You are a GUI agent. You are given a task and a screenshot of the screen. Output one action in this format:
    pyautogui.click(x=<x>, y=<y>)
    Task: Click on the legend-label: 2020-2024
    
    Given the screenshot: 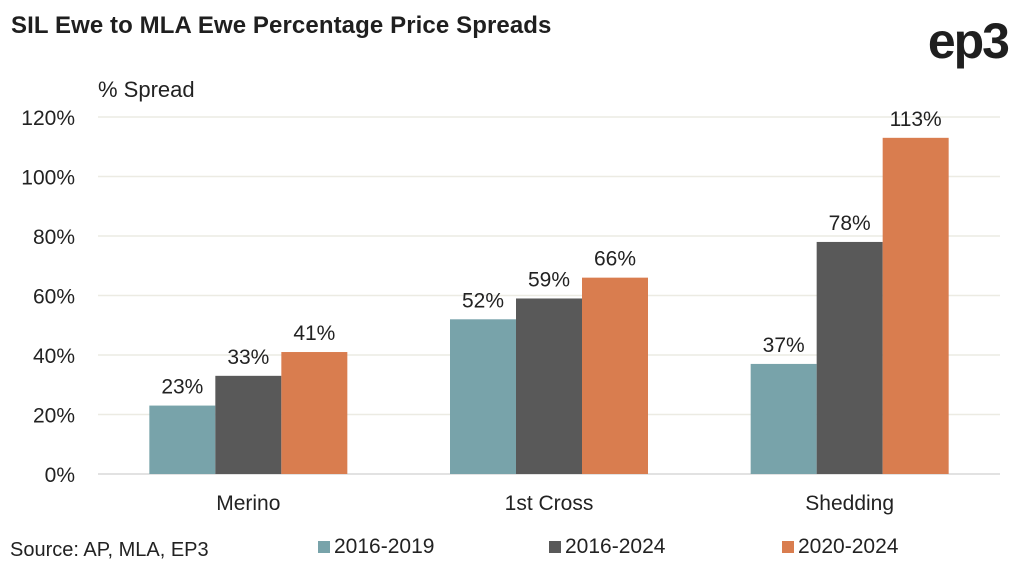 What is the action you would take?
    pyautogui.click(x=848, y=546)
    